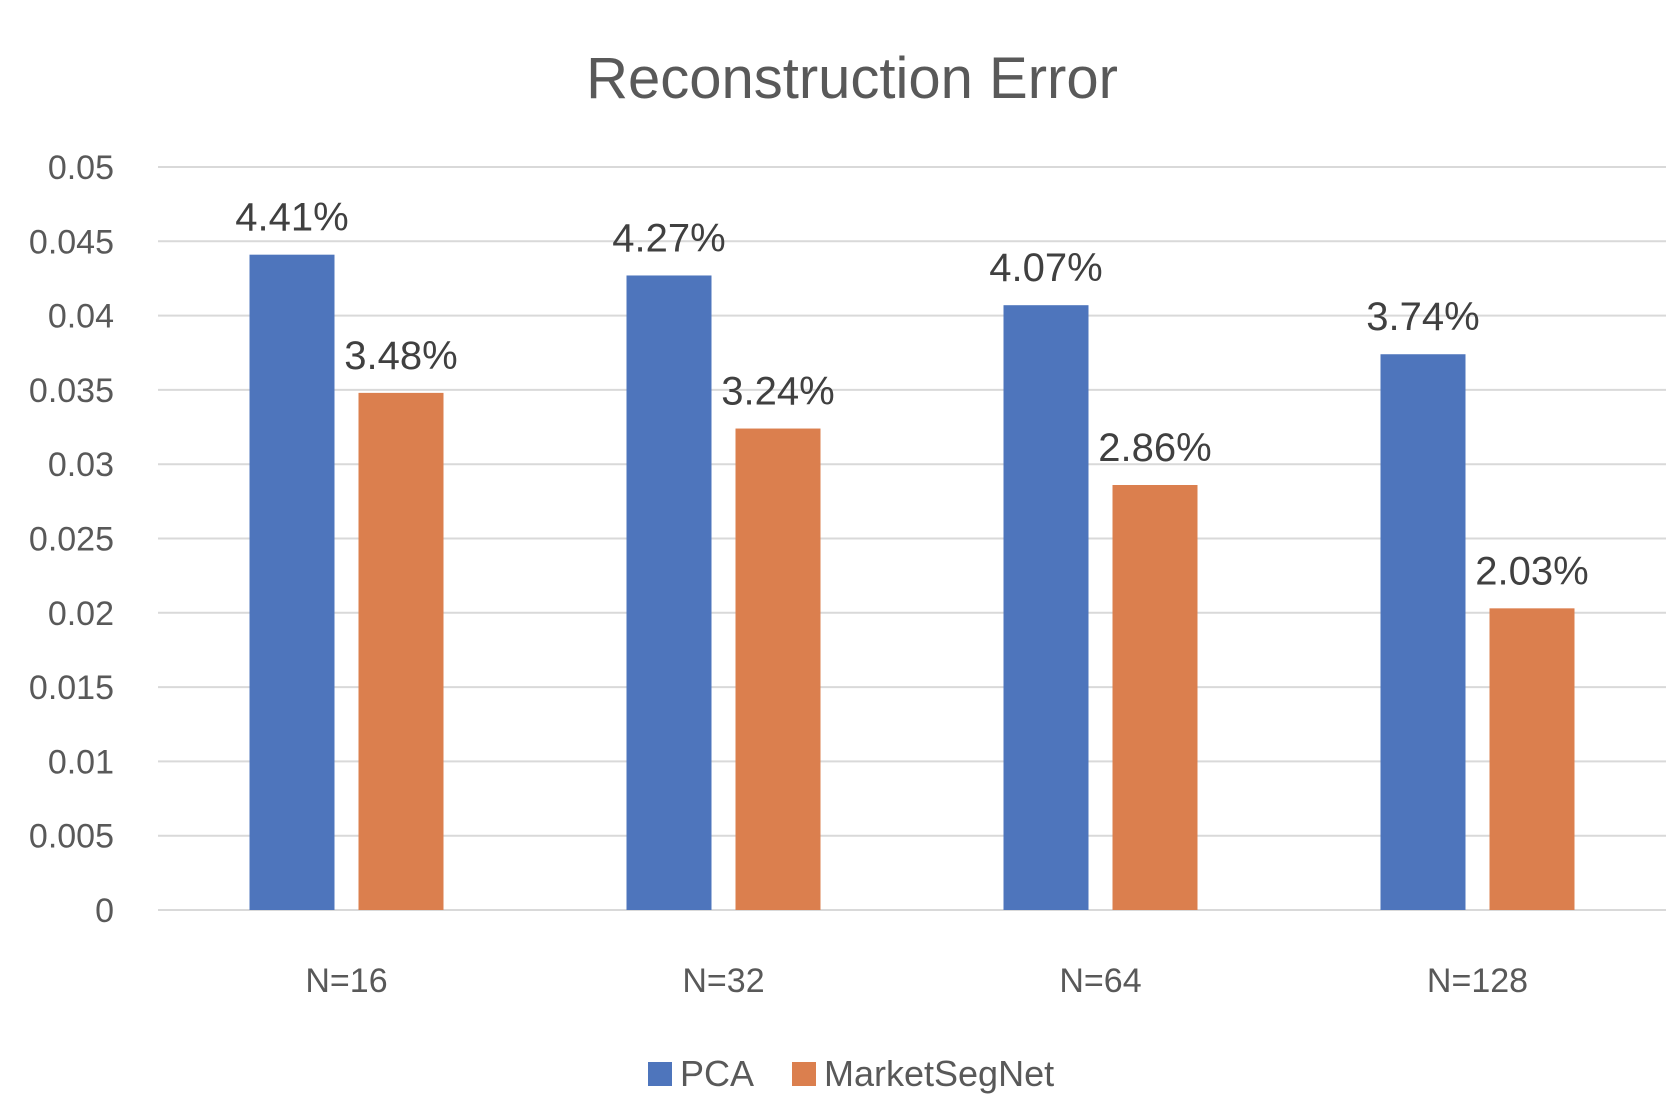 This screenshot has width=1674, height=1104. What do you see at coordinates (1100, 981) in the screenshot?
I see `x-category-label: N=64` at bounding box center [1100, 981].